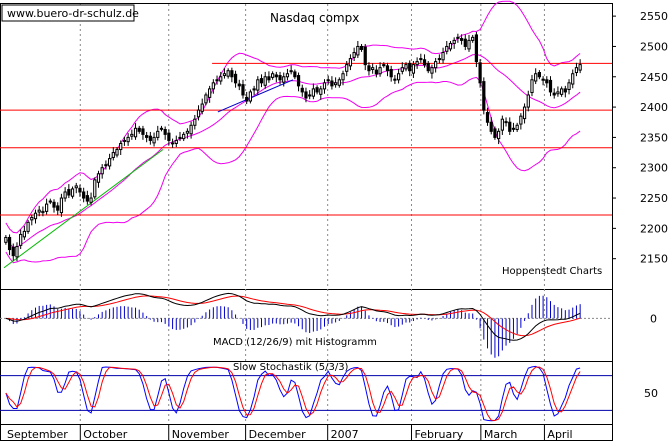 Image resolution: width=671 pixels, height=447 pixels. I want to click on x-axis-frame, so click(306, 432).